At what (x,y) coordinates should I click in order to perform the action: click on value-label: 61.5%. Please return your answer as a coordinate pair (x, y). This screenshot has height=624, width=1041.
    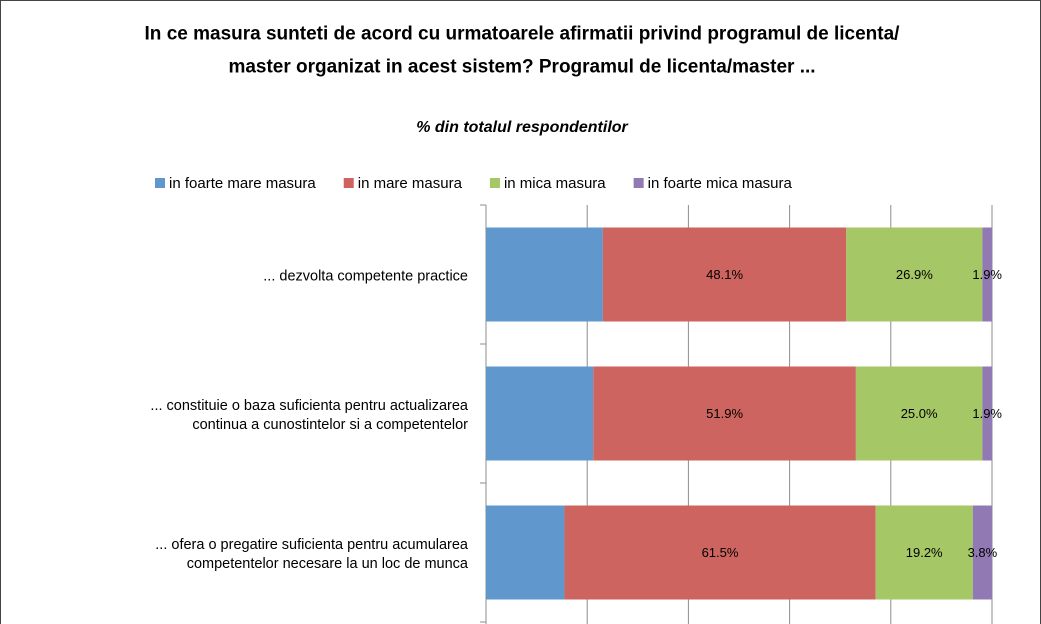
    Looking at the image, I should click on (720, 552).